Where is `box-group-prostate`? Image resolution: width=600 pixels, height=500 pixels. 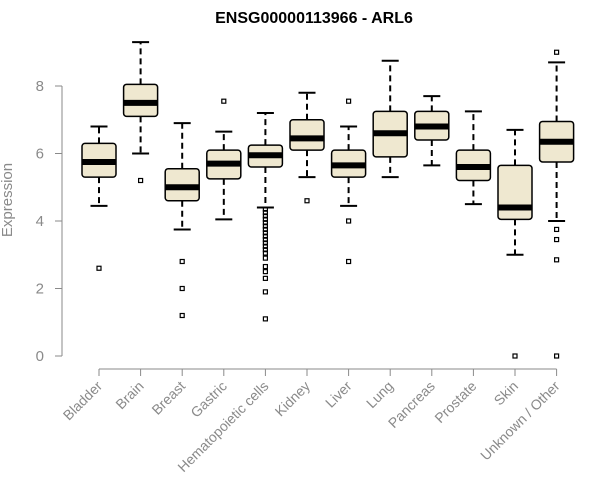 box-group-prostate is located at coordinates (473, 158).